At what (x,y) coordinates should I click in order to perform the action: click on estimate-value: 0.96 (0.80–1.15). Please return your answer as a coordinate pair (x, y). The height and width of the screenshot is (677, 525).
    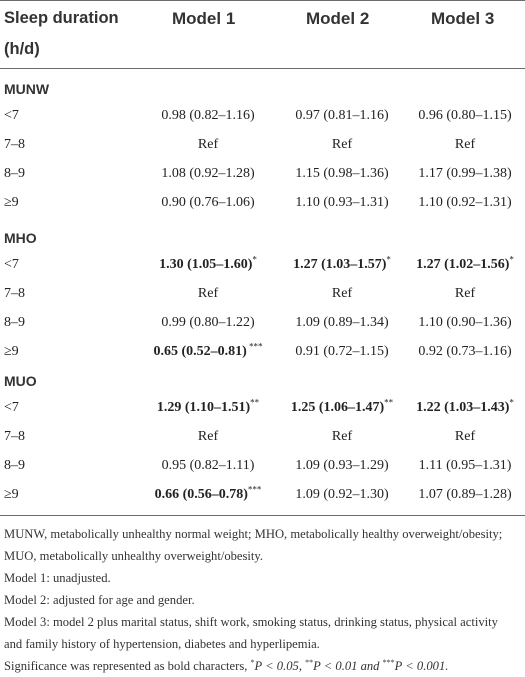
    Looking at the image, I should click on (465, 115).